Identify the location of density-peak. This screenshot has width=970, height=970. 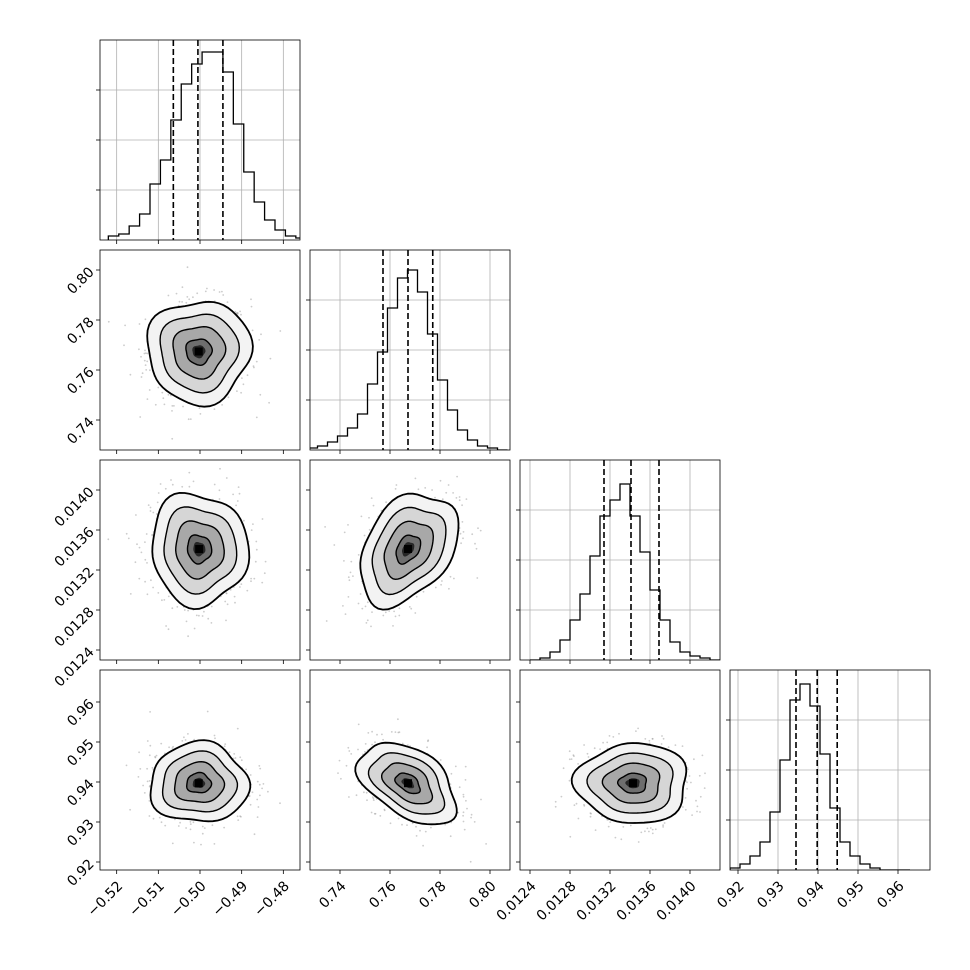
(199, 549).